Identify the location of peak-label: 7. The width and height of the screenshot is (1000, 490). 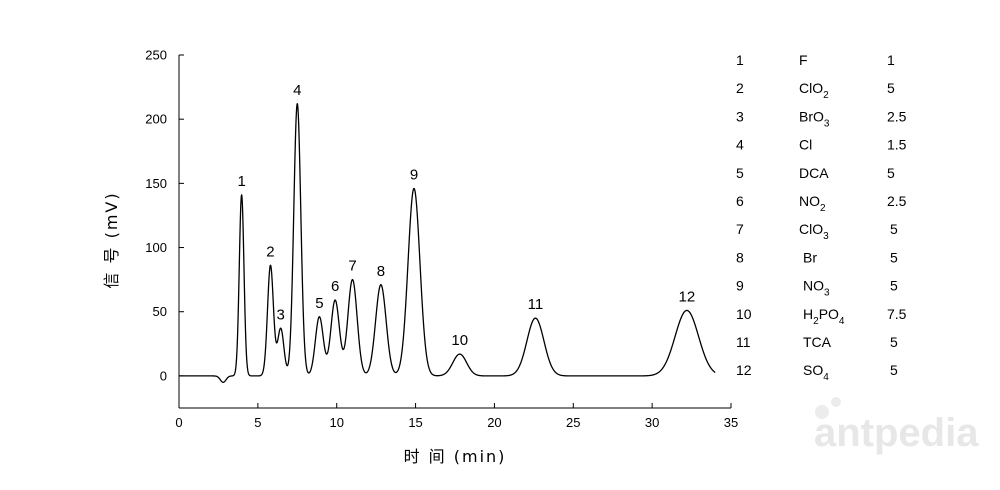
(352, 266).